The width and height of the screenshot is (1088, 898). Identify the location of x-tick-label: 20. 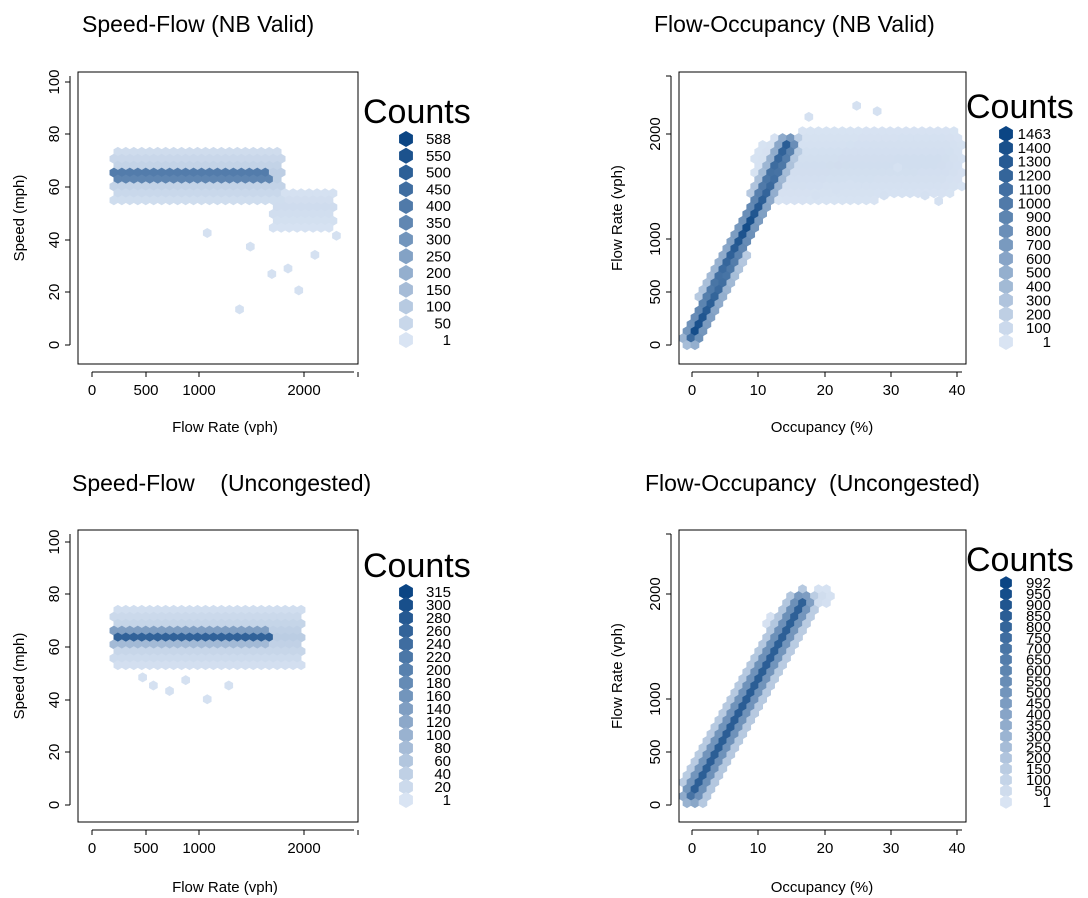
(825, 848).